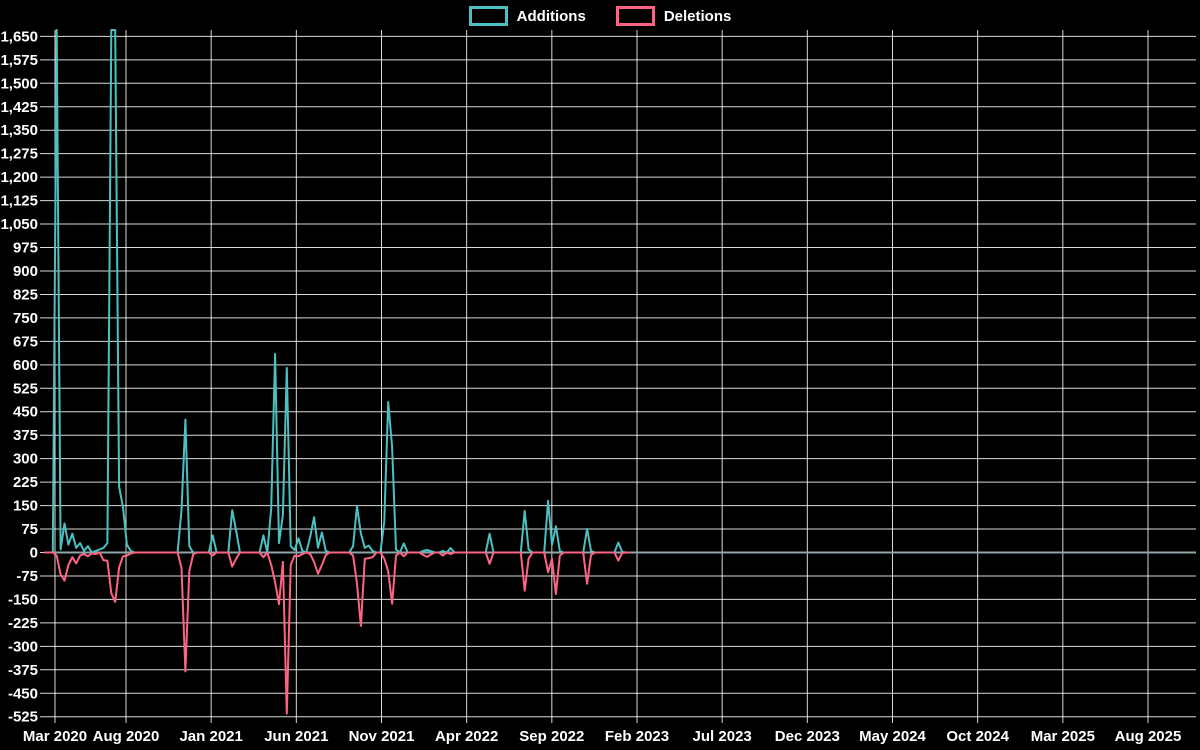 This screenshot has width=1200, height=750. Describe the element at coordinates (19, 36) in the screenshot. I see `y-tick-label: 1,650` at that location.